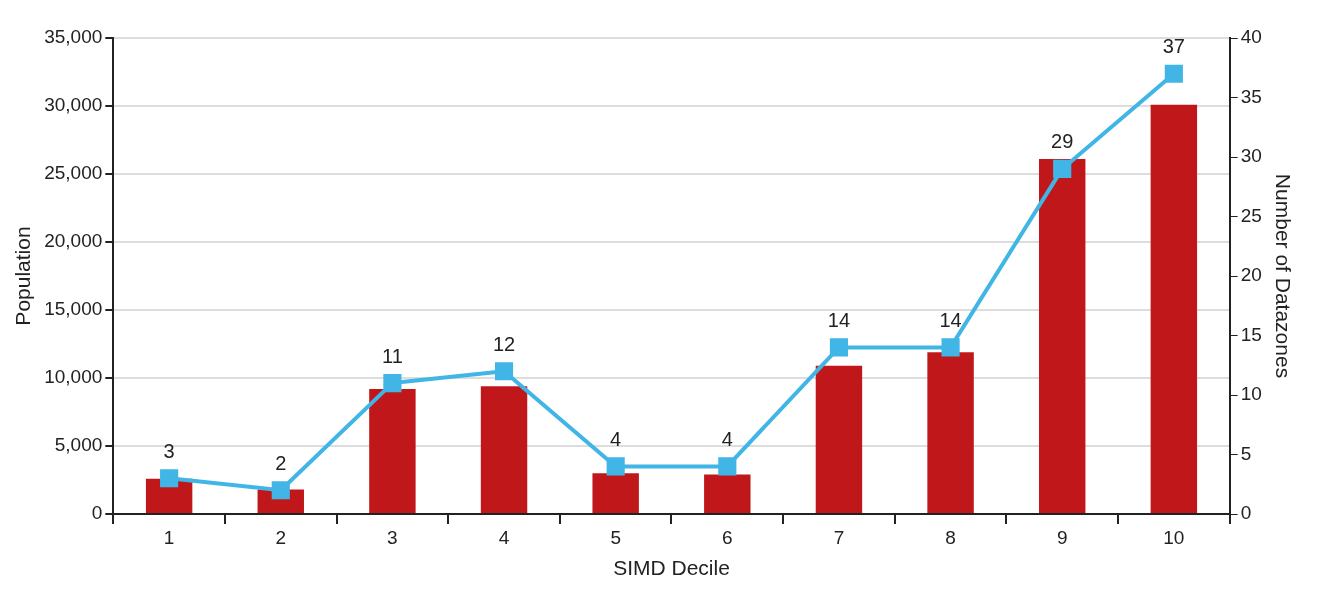 This screenshot has height=595, width=1321. What do you see at coordinates (727, 537) in the screenshot?
I see `x-tick-label: 6` at bounding box center [727, 537].